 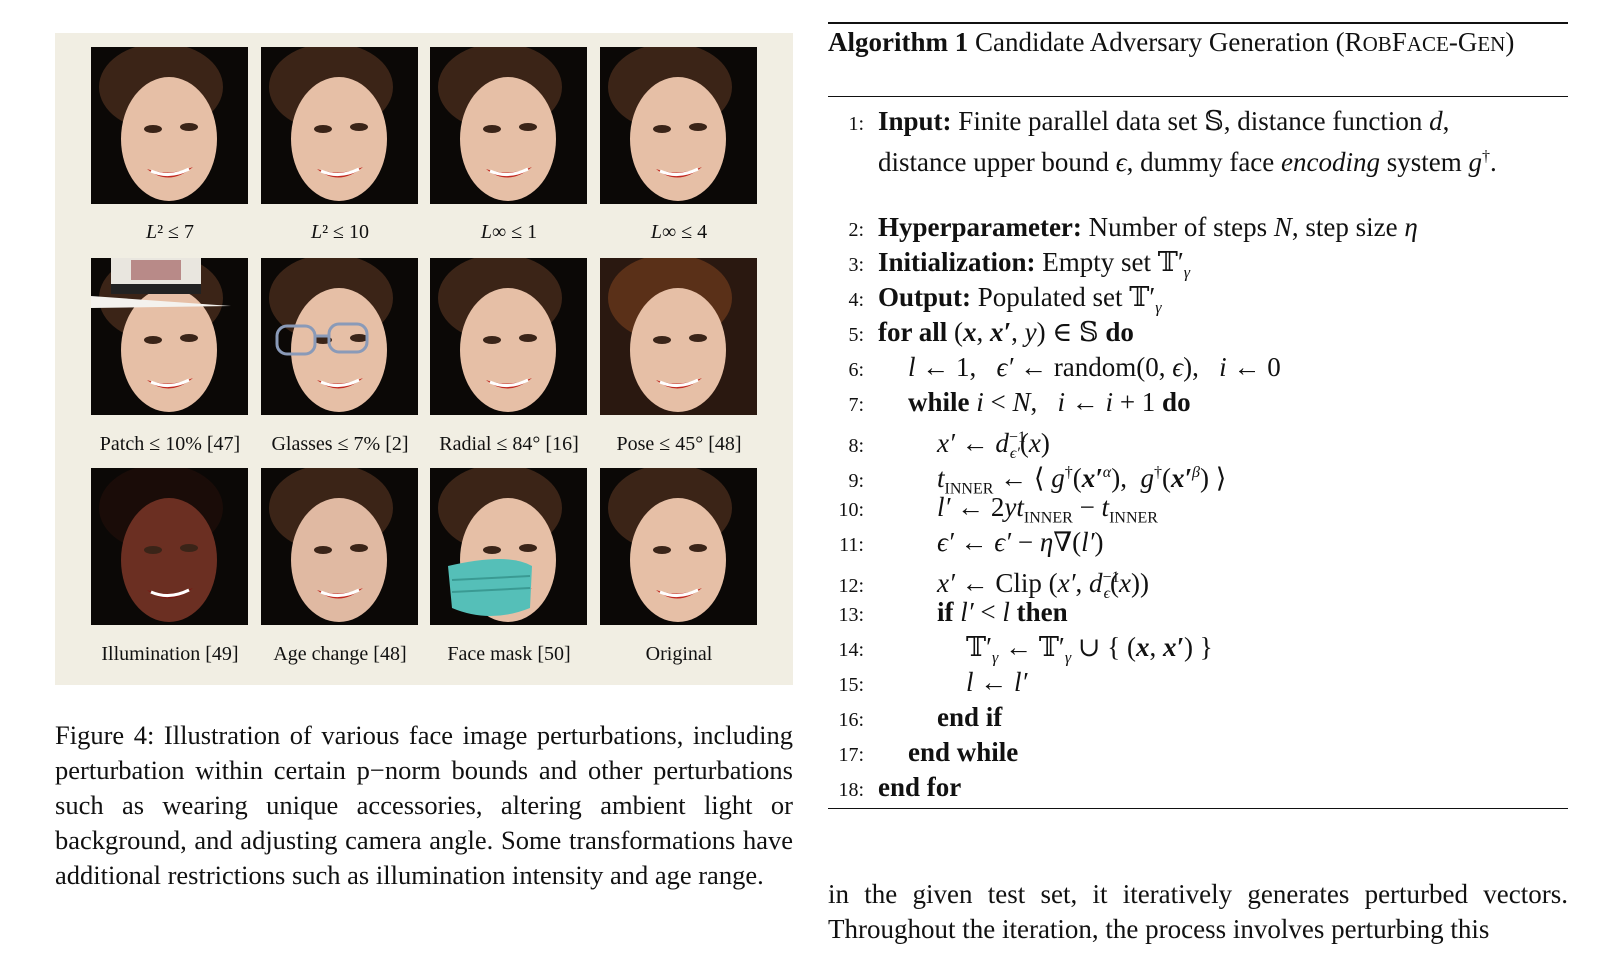 I want to click on face-caption-3: L∞ ≤ 1, so click(x=509, y=232).